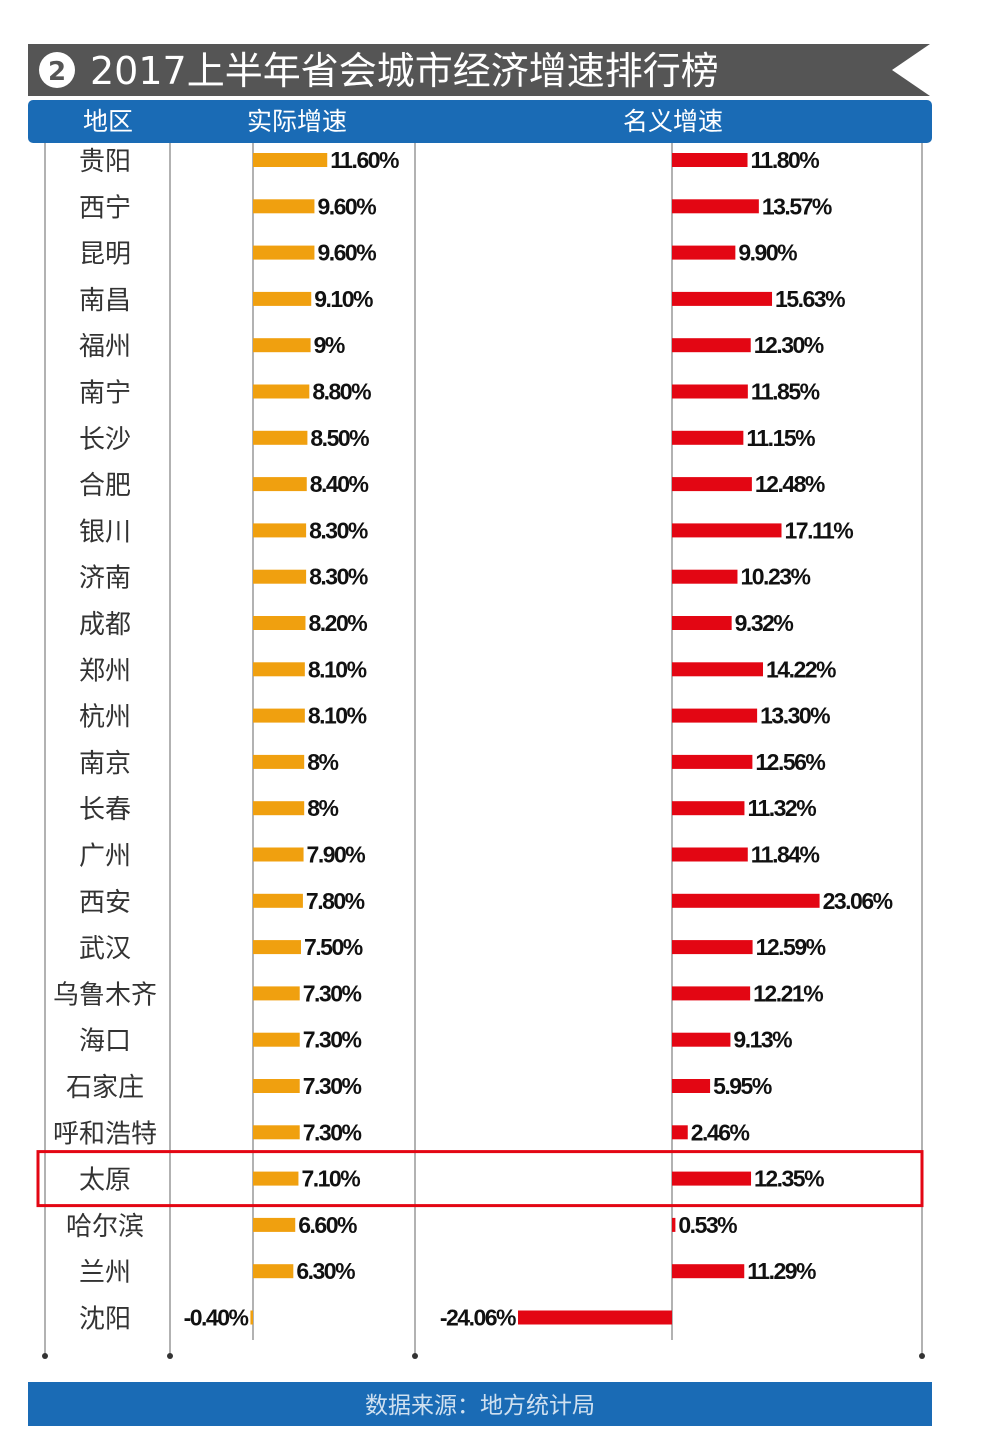  I want to click on highlight-box, so click(480, 1179).